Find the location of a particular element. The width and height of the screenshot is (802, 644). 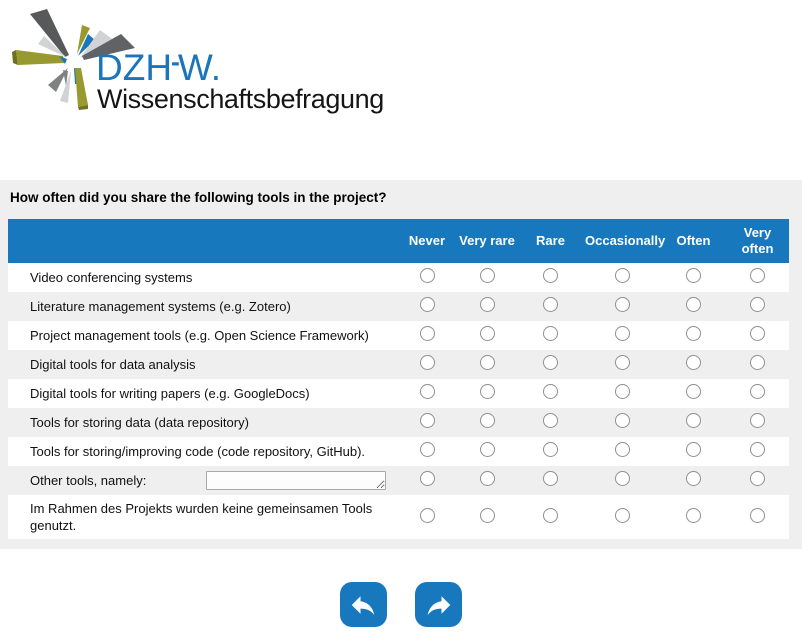

radio-button-row0-col2 is located at coordinates (550, 275).